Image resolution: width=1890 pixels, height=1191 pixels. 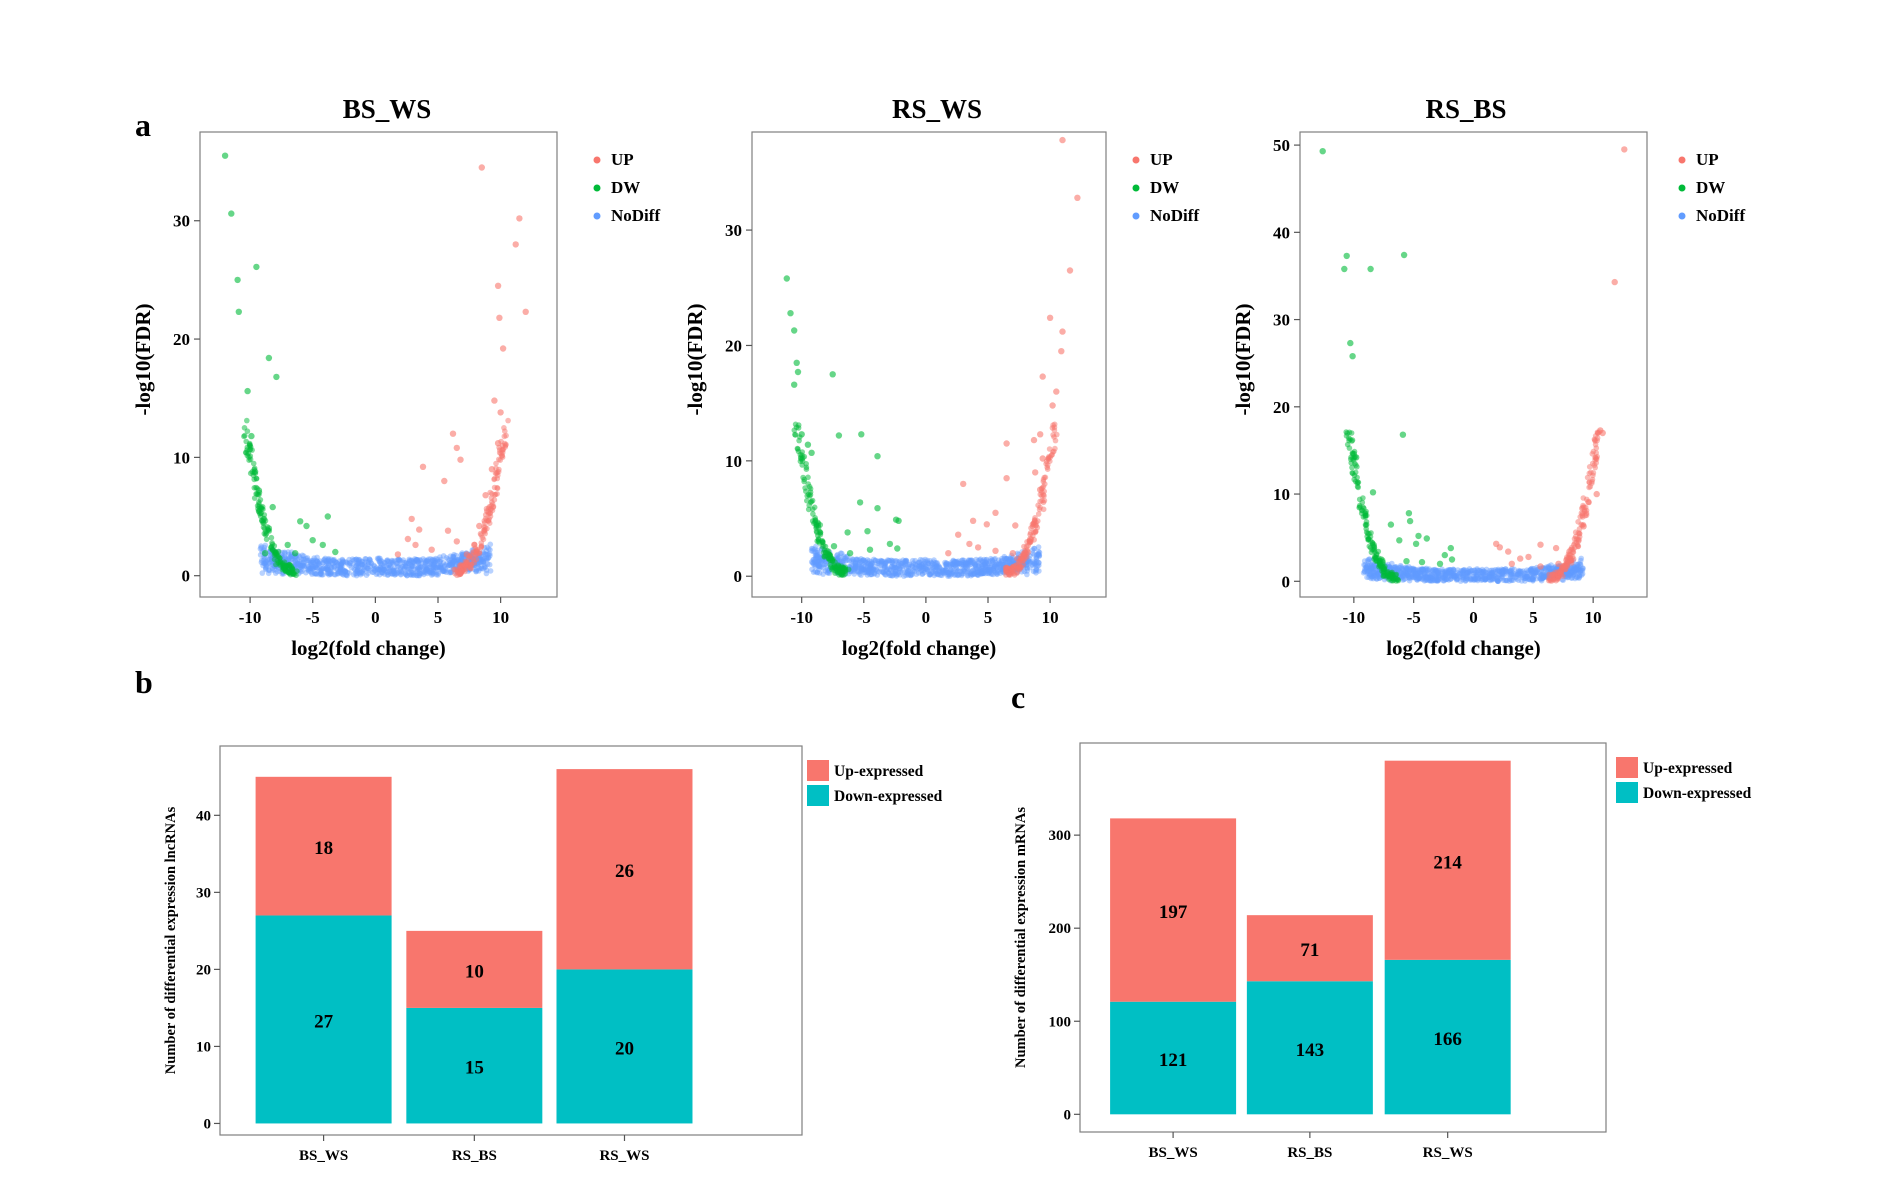 What do you see at coordinates (733, 345) in the screenshot?
I see `y-tick-label: 20` at bounding box center [733, 345].